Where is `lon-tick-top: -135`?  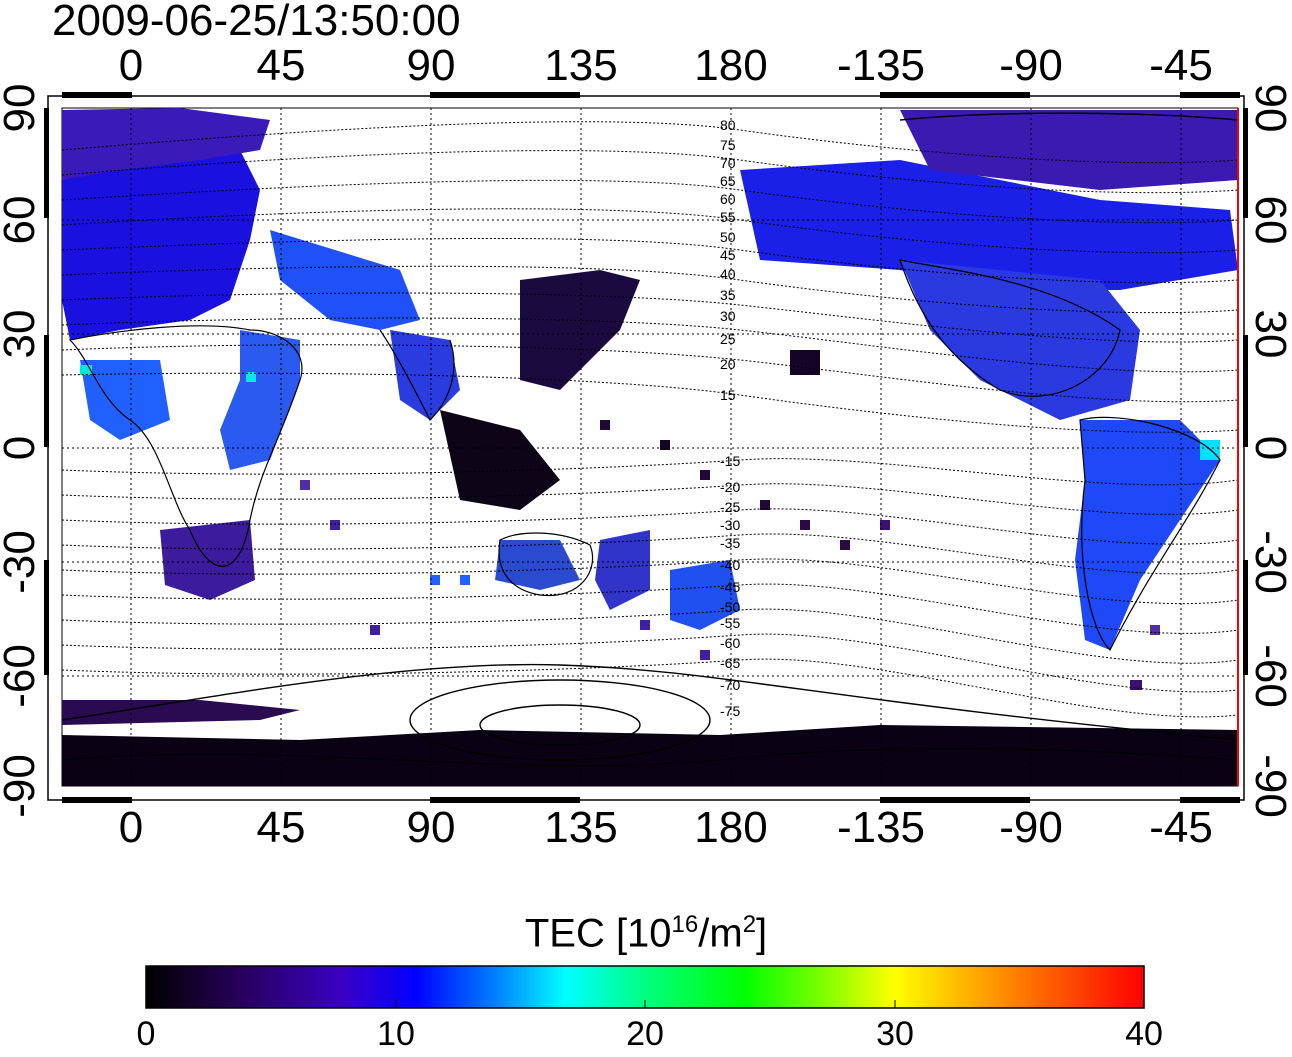 lon-tick-top: -135 is located at coordinates (881, 65).